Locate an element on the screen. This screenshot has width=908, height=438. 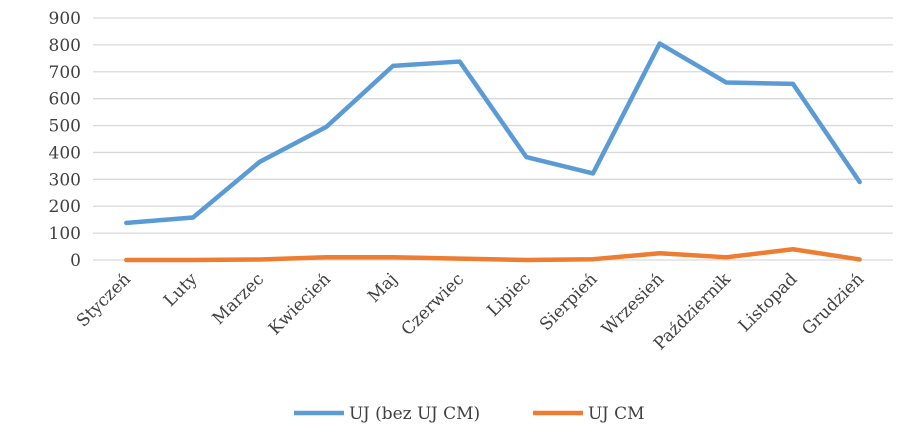
y-tick-label: 200 is located at coordinates (65, 207).